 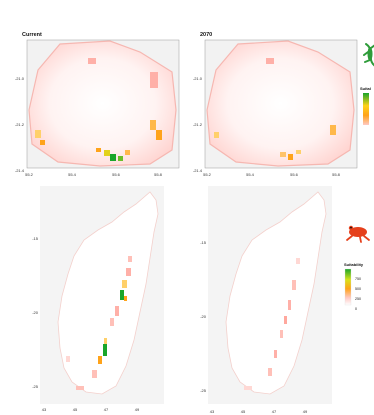 What do you see at coordinates (358, 234) in the screenshot?
I see `red-frog-icon` at bounding box center [358, 234].